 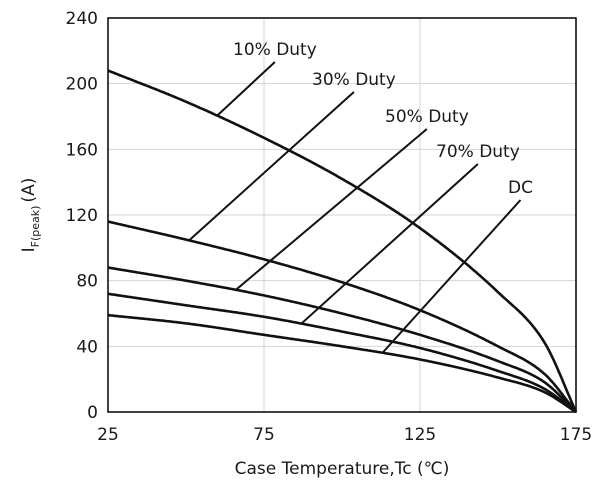 I want to click on x-tick-label: 25, so click(x=108, y=435).